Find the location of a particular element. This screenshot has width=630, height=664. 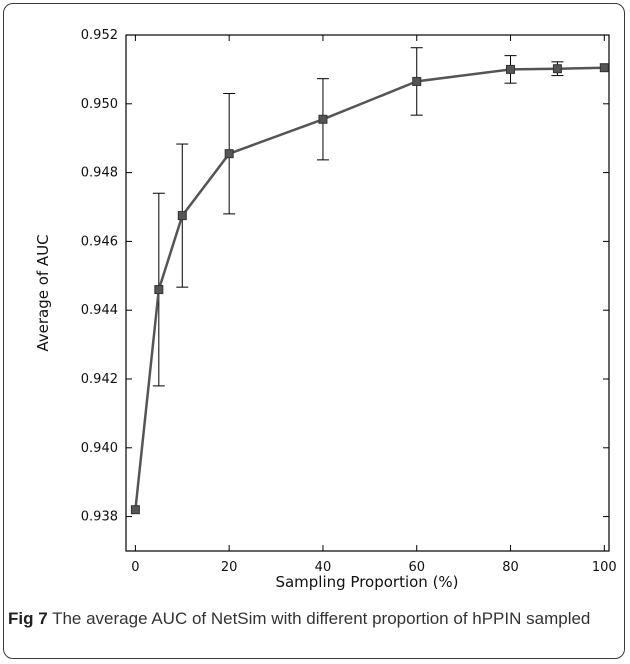

y-tick-label: 0.946 is located at coordinates (99, 241).